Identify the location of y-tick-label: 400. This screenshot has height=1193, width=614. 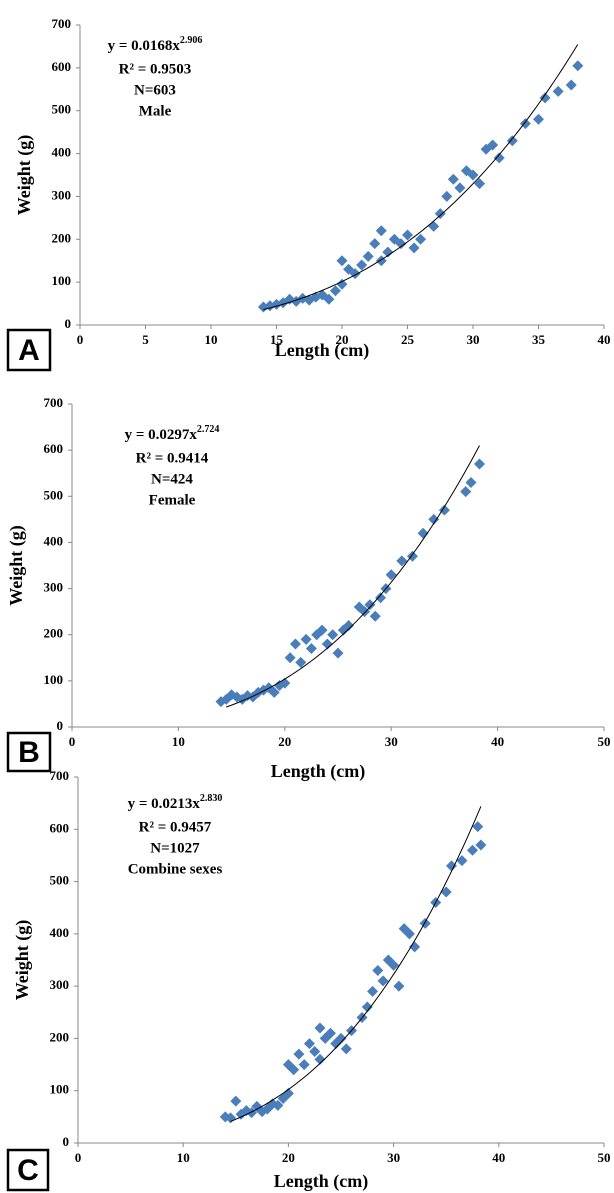
(54, 540).